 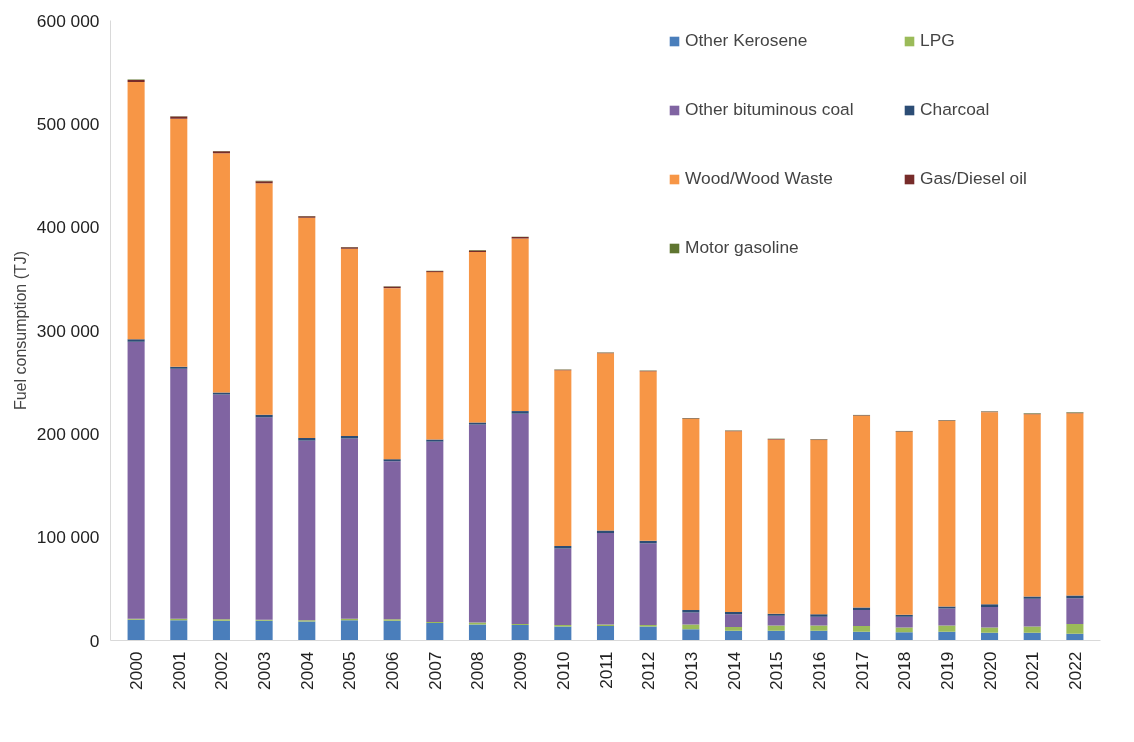 I want to click on x-tick-label: 2009, so click(x=520, y=671).